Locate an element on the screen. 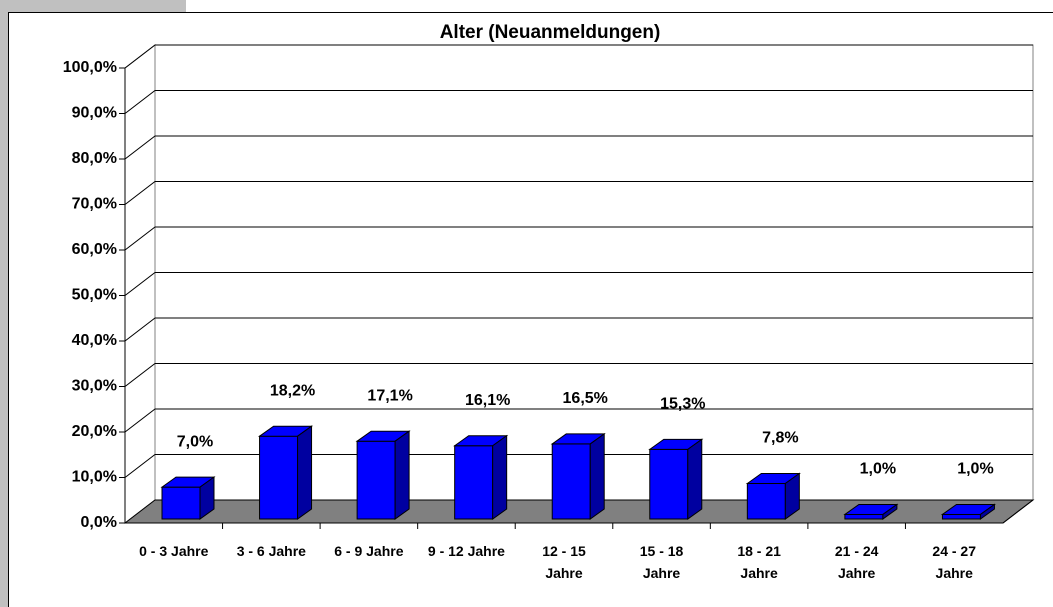  x-tick-label: 9 - 12 Jahre is located at coordinates (466, 551).